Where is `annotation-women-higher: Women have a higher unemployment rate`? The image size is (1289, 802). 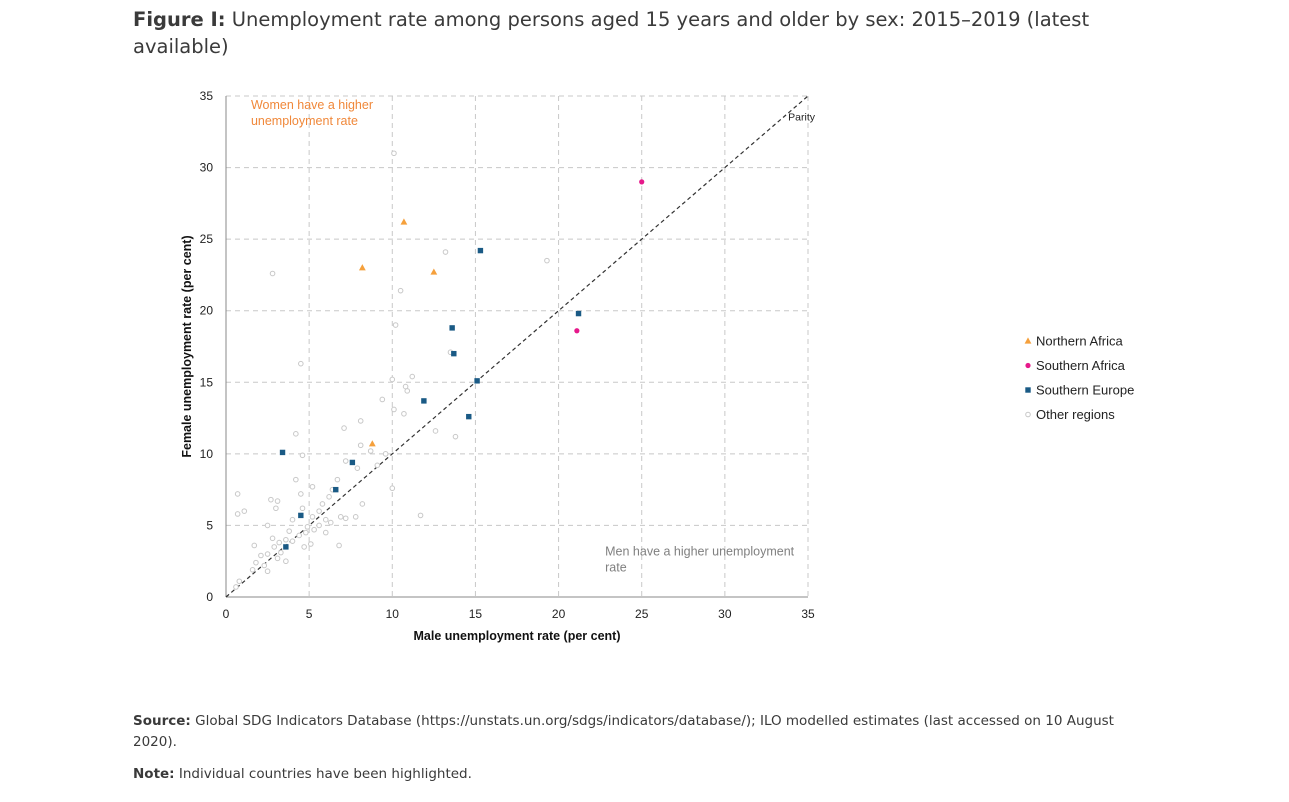 annotation-women-higher: Women have a higher unemployment rate is located at coordinates (312, 113).